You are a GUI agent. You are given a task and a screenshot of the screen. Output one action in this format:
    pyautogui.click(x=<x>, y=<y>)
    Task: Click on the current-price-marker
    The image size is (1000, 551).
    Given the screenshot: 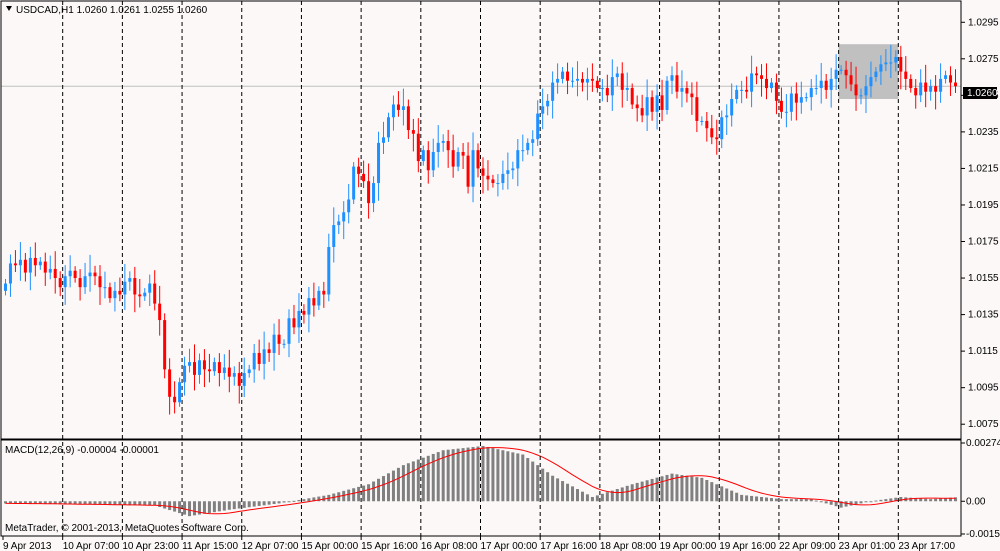 What is the action you would take?
    pyautogui.click(x=980, y=93)
    